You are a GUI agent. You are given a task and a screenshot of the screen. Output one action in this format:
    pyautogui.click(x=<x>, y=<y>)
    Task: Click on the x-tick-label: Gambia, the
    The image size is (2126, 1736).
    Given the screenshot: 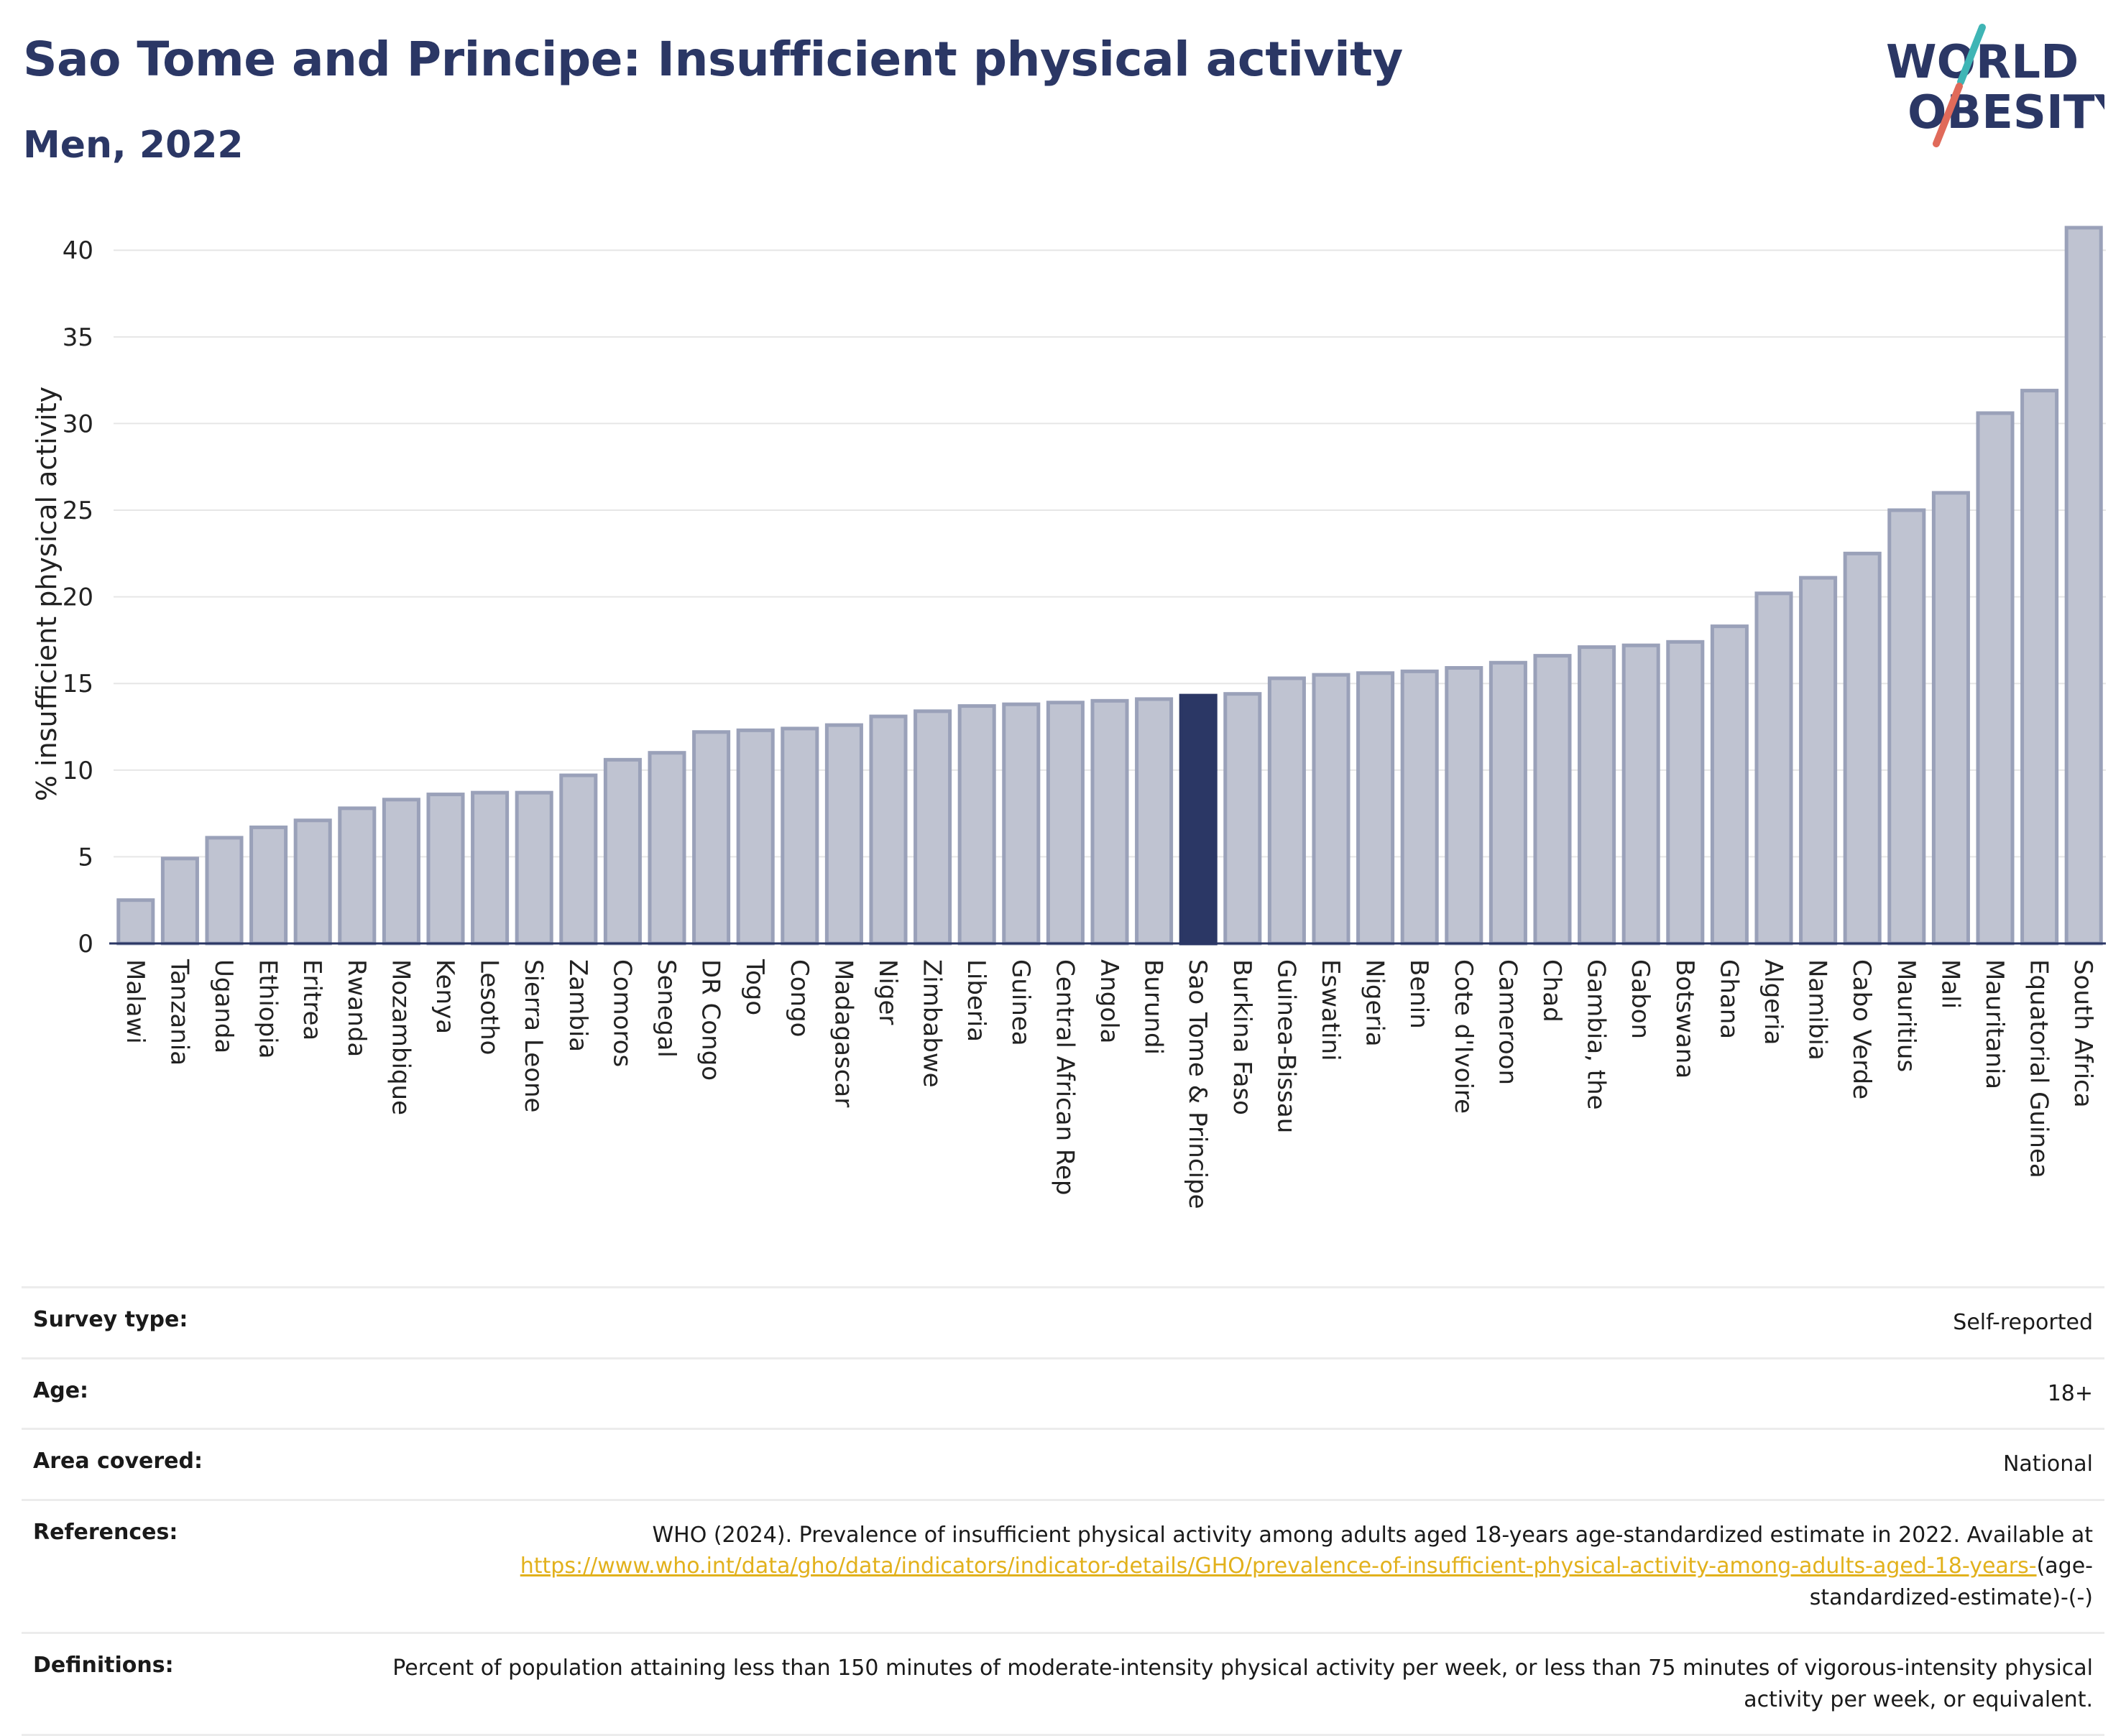 What is the action you would take?
    pyautogui.click(x=1596, y=1034)
    